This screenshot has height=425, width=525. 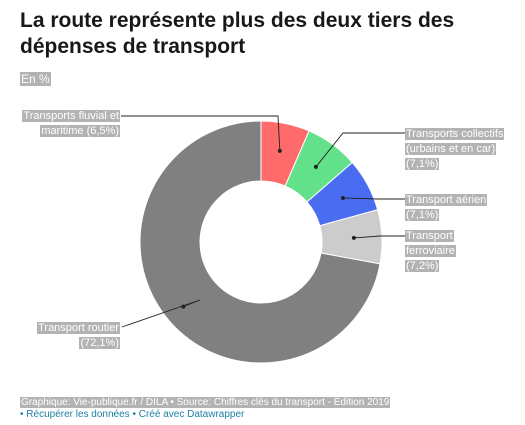 What do you see at coordinates (183, 306) in the screenshot?
I see `leader-routier-dot` at bounding box center [183, 306].